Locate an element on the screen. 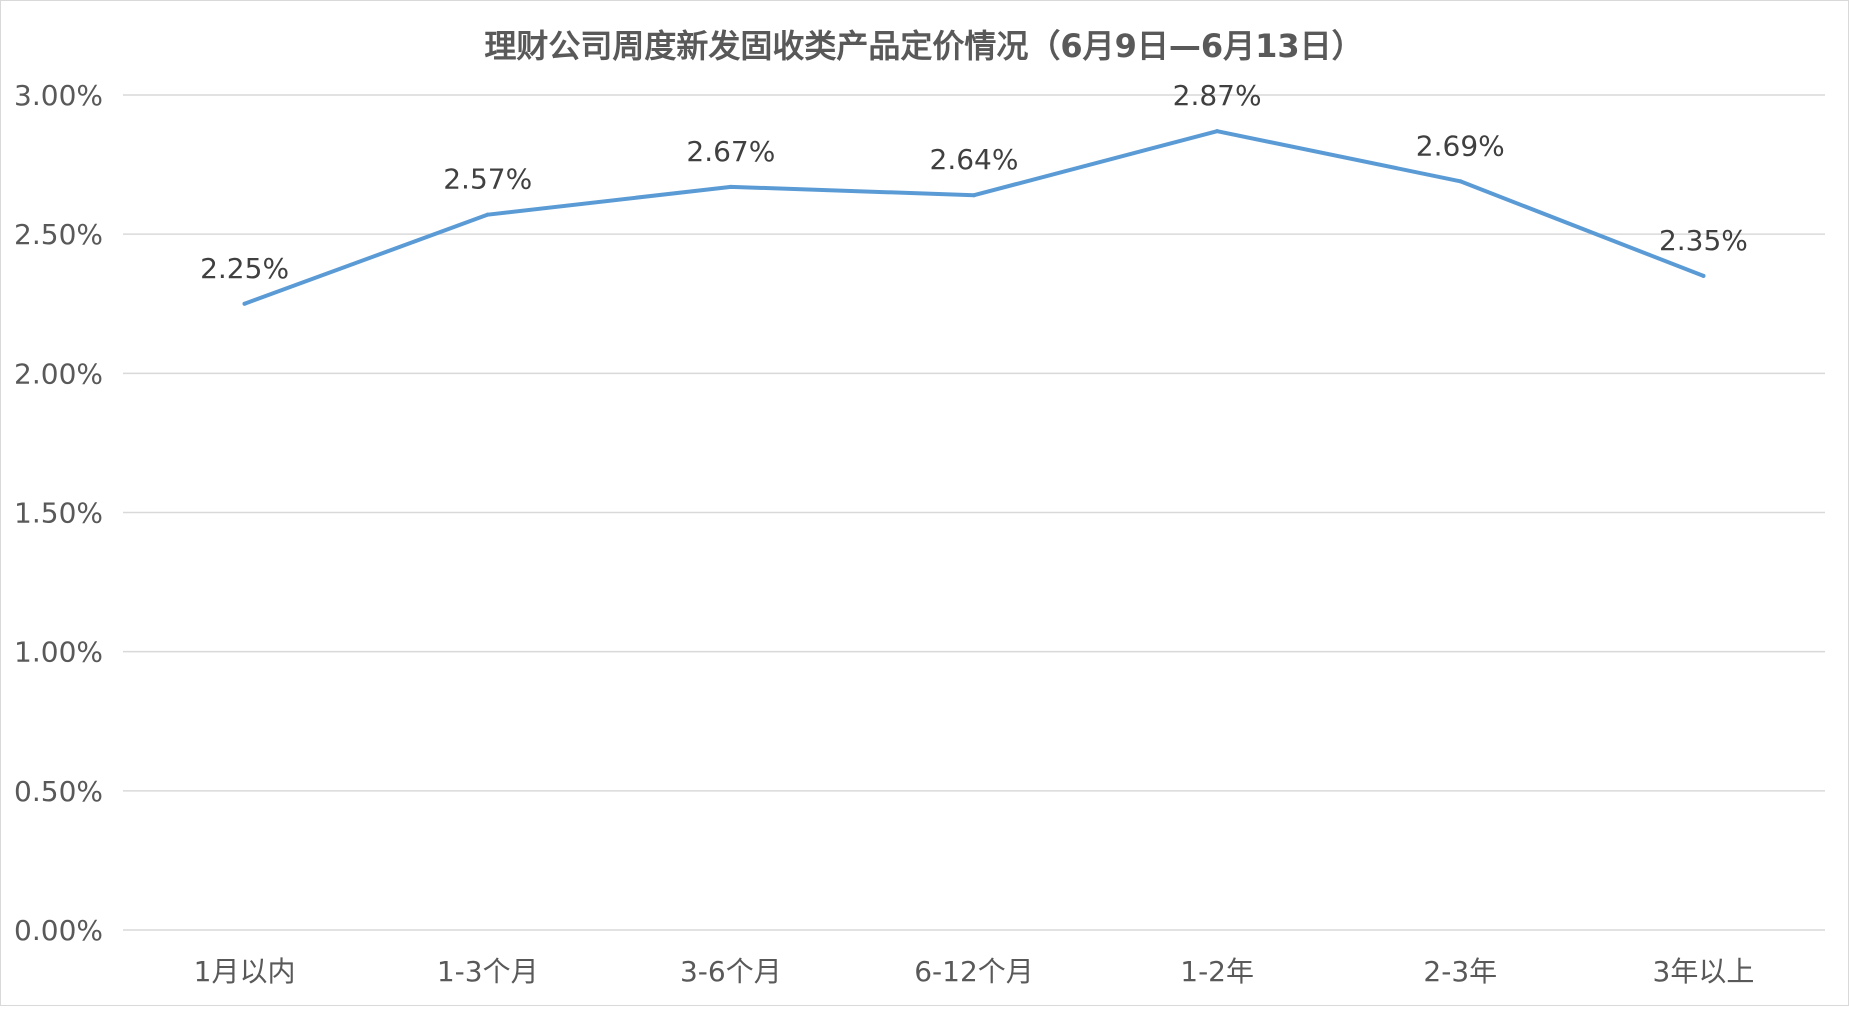 Image resolution: width=1849 pixels, height=1010 pixels. y-tick-label: 0.00% is located at coordinates (58, 930).